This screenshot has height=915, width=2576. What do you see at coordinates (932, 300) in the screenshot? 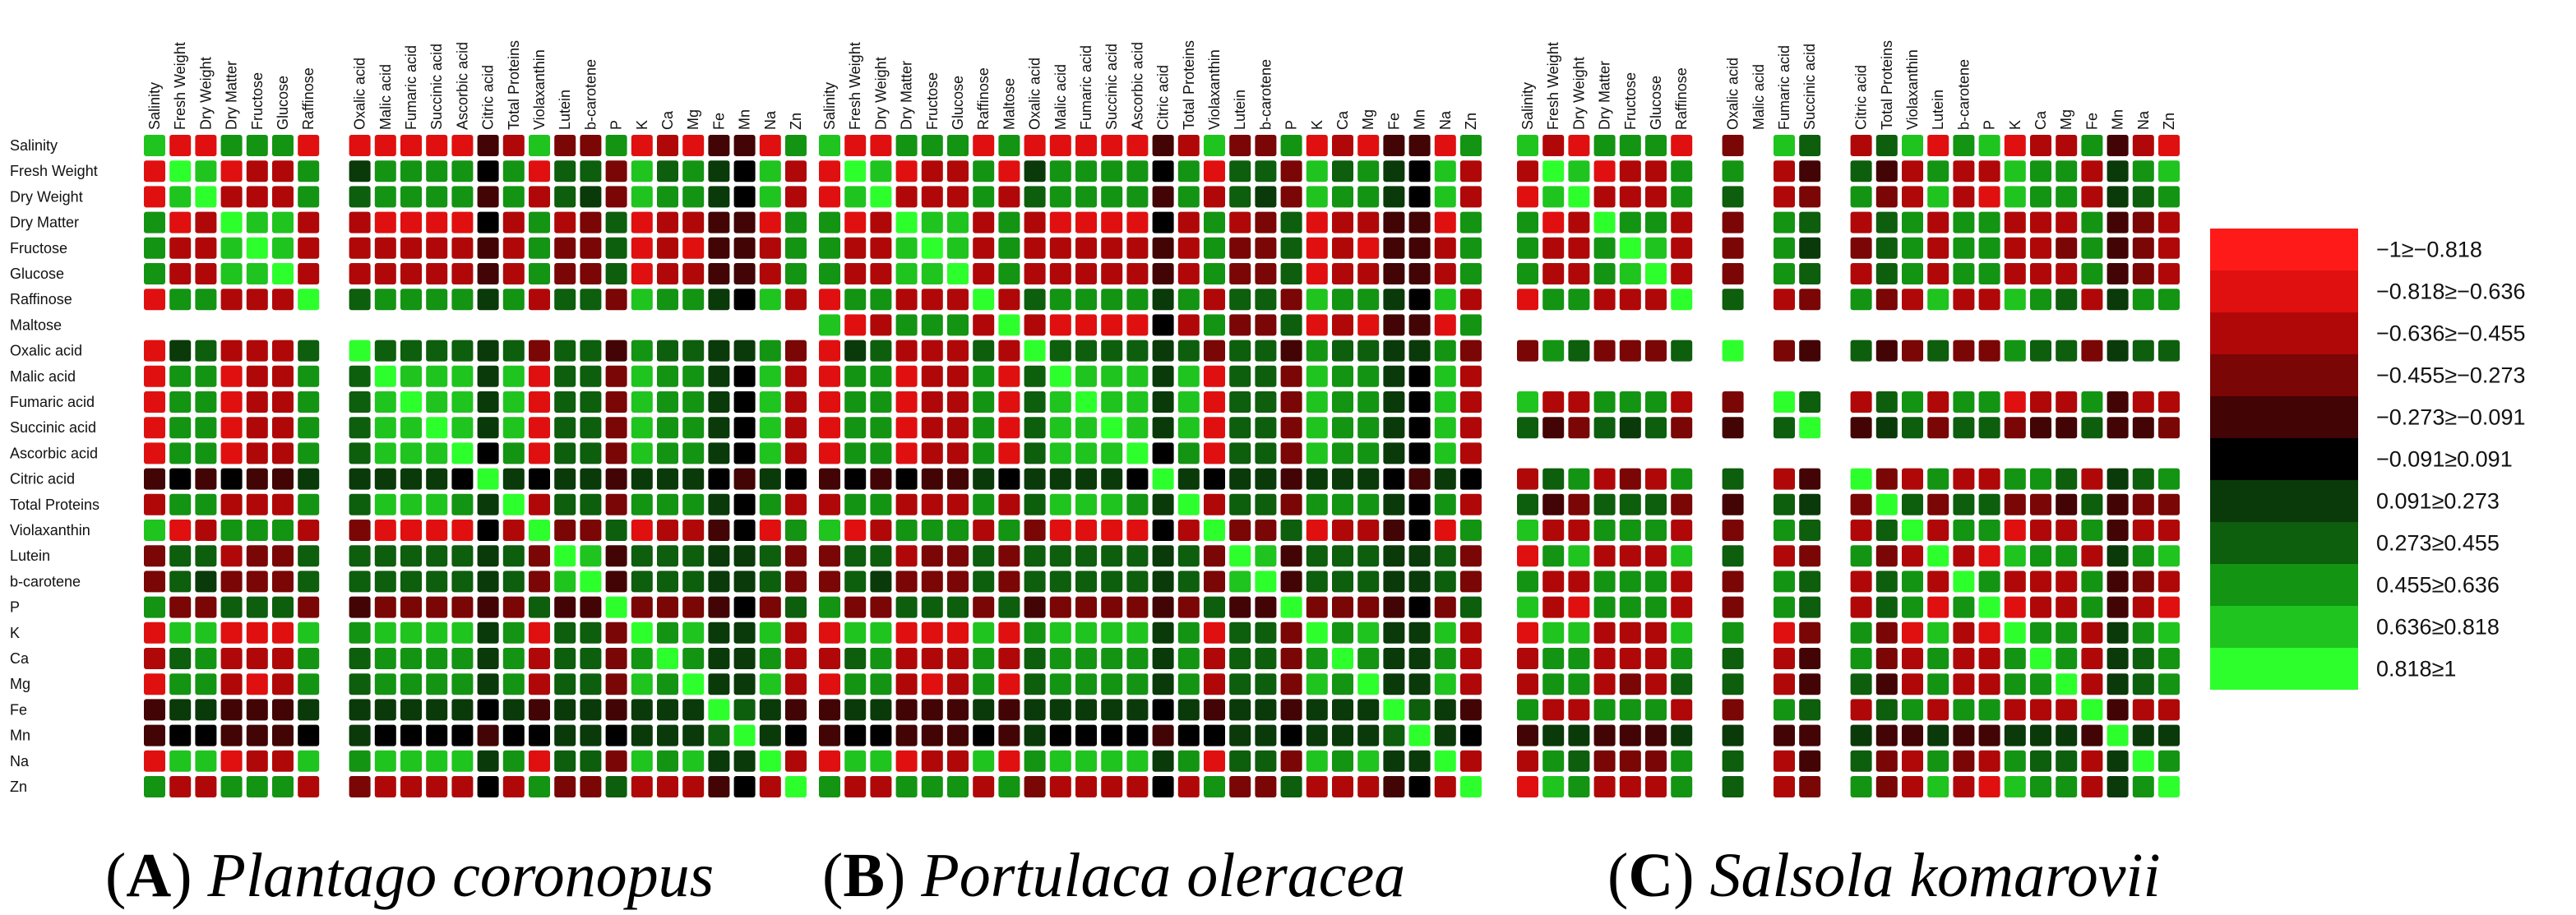
I see `cell-b-r6-c4` at bounding box center [932, 300].